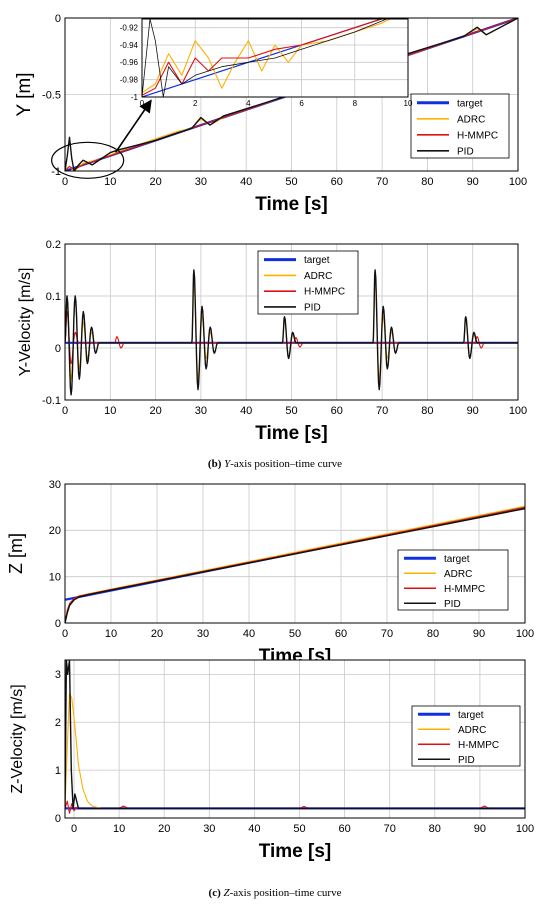 Image resolution: width=550 pixels, height=910 pixels. Describe the element at coordinates (58, 675) in the screenshot. I see `y-tick-label: 3` at that location.